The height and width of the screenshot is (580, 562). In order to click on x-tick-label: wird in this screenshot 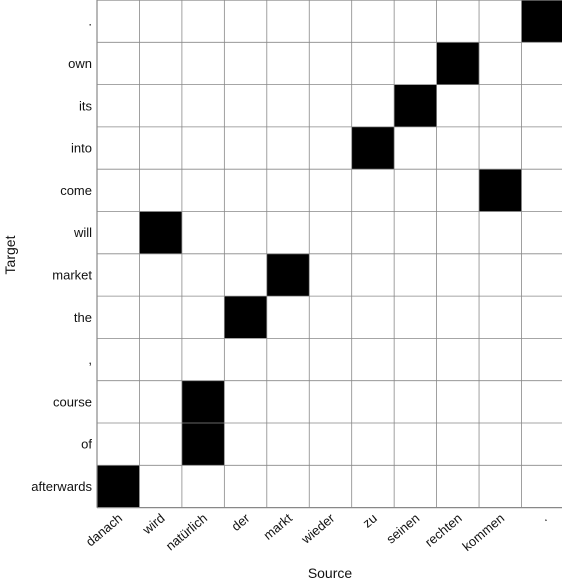, I will do `click(153, 523)`.